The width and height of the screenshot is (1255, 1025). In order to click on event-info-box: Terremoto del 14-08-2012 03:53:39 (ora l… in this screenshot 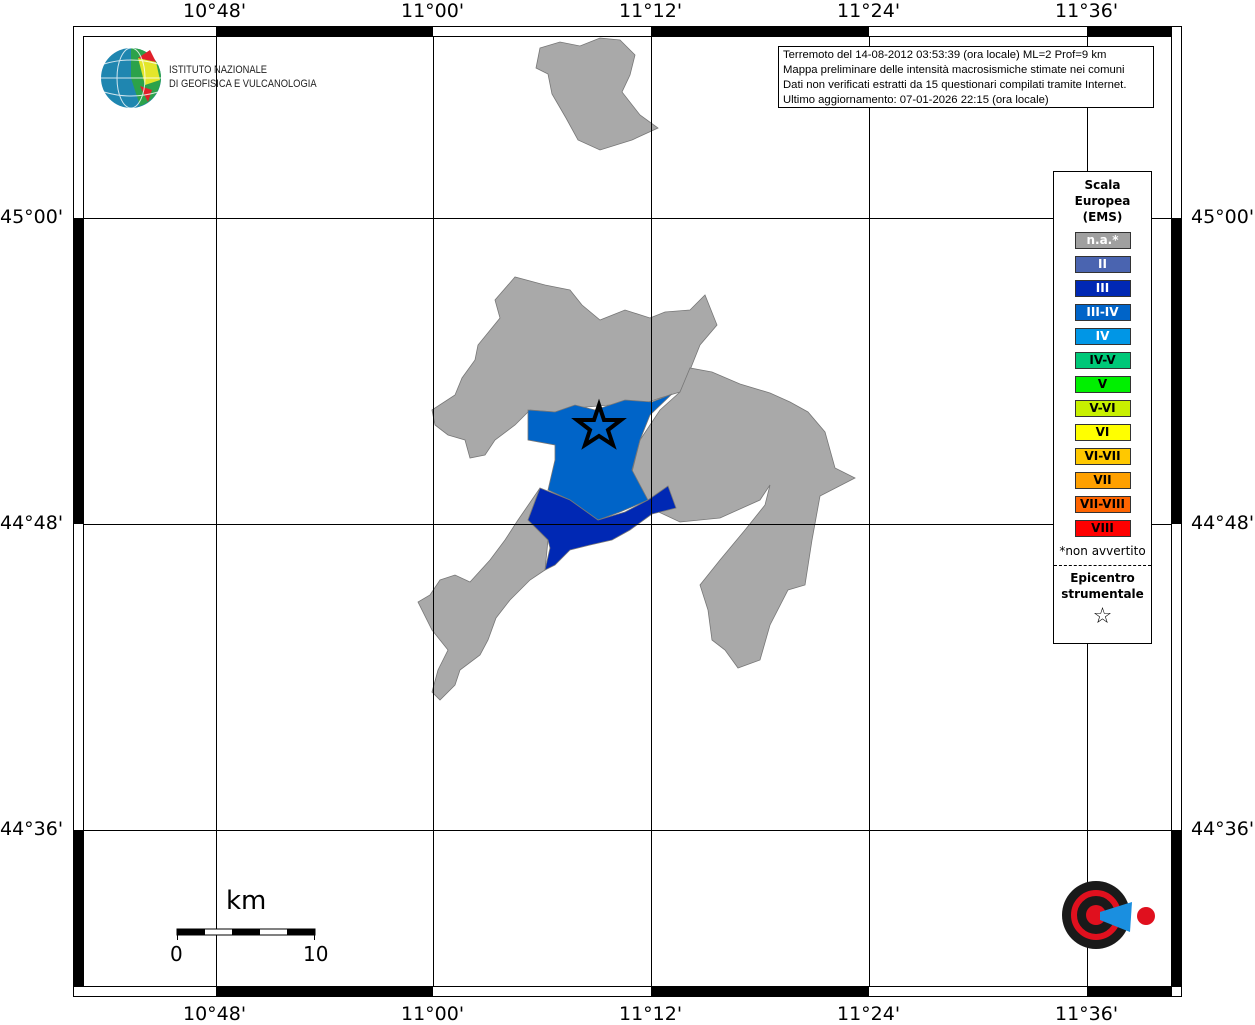, I will do `click(966, 77)`.